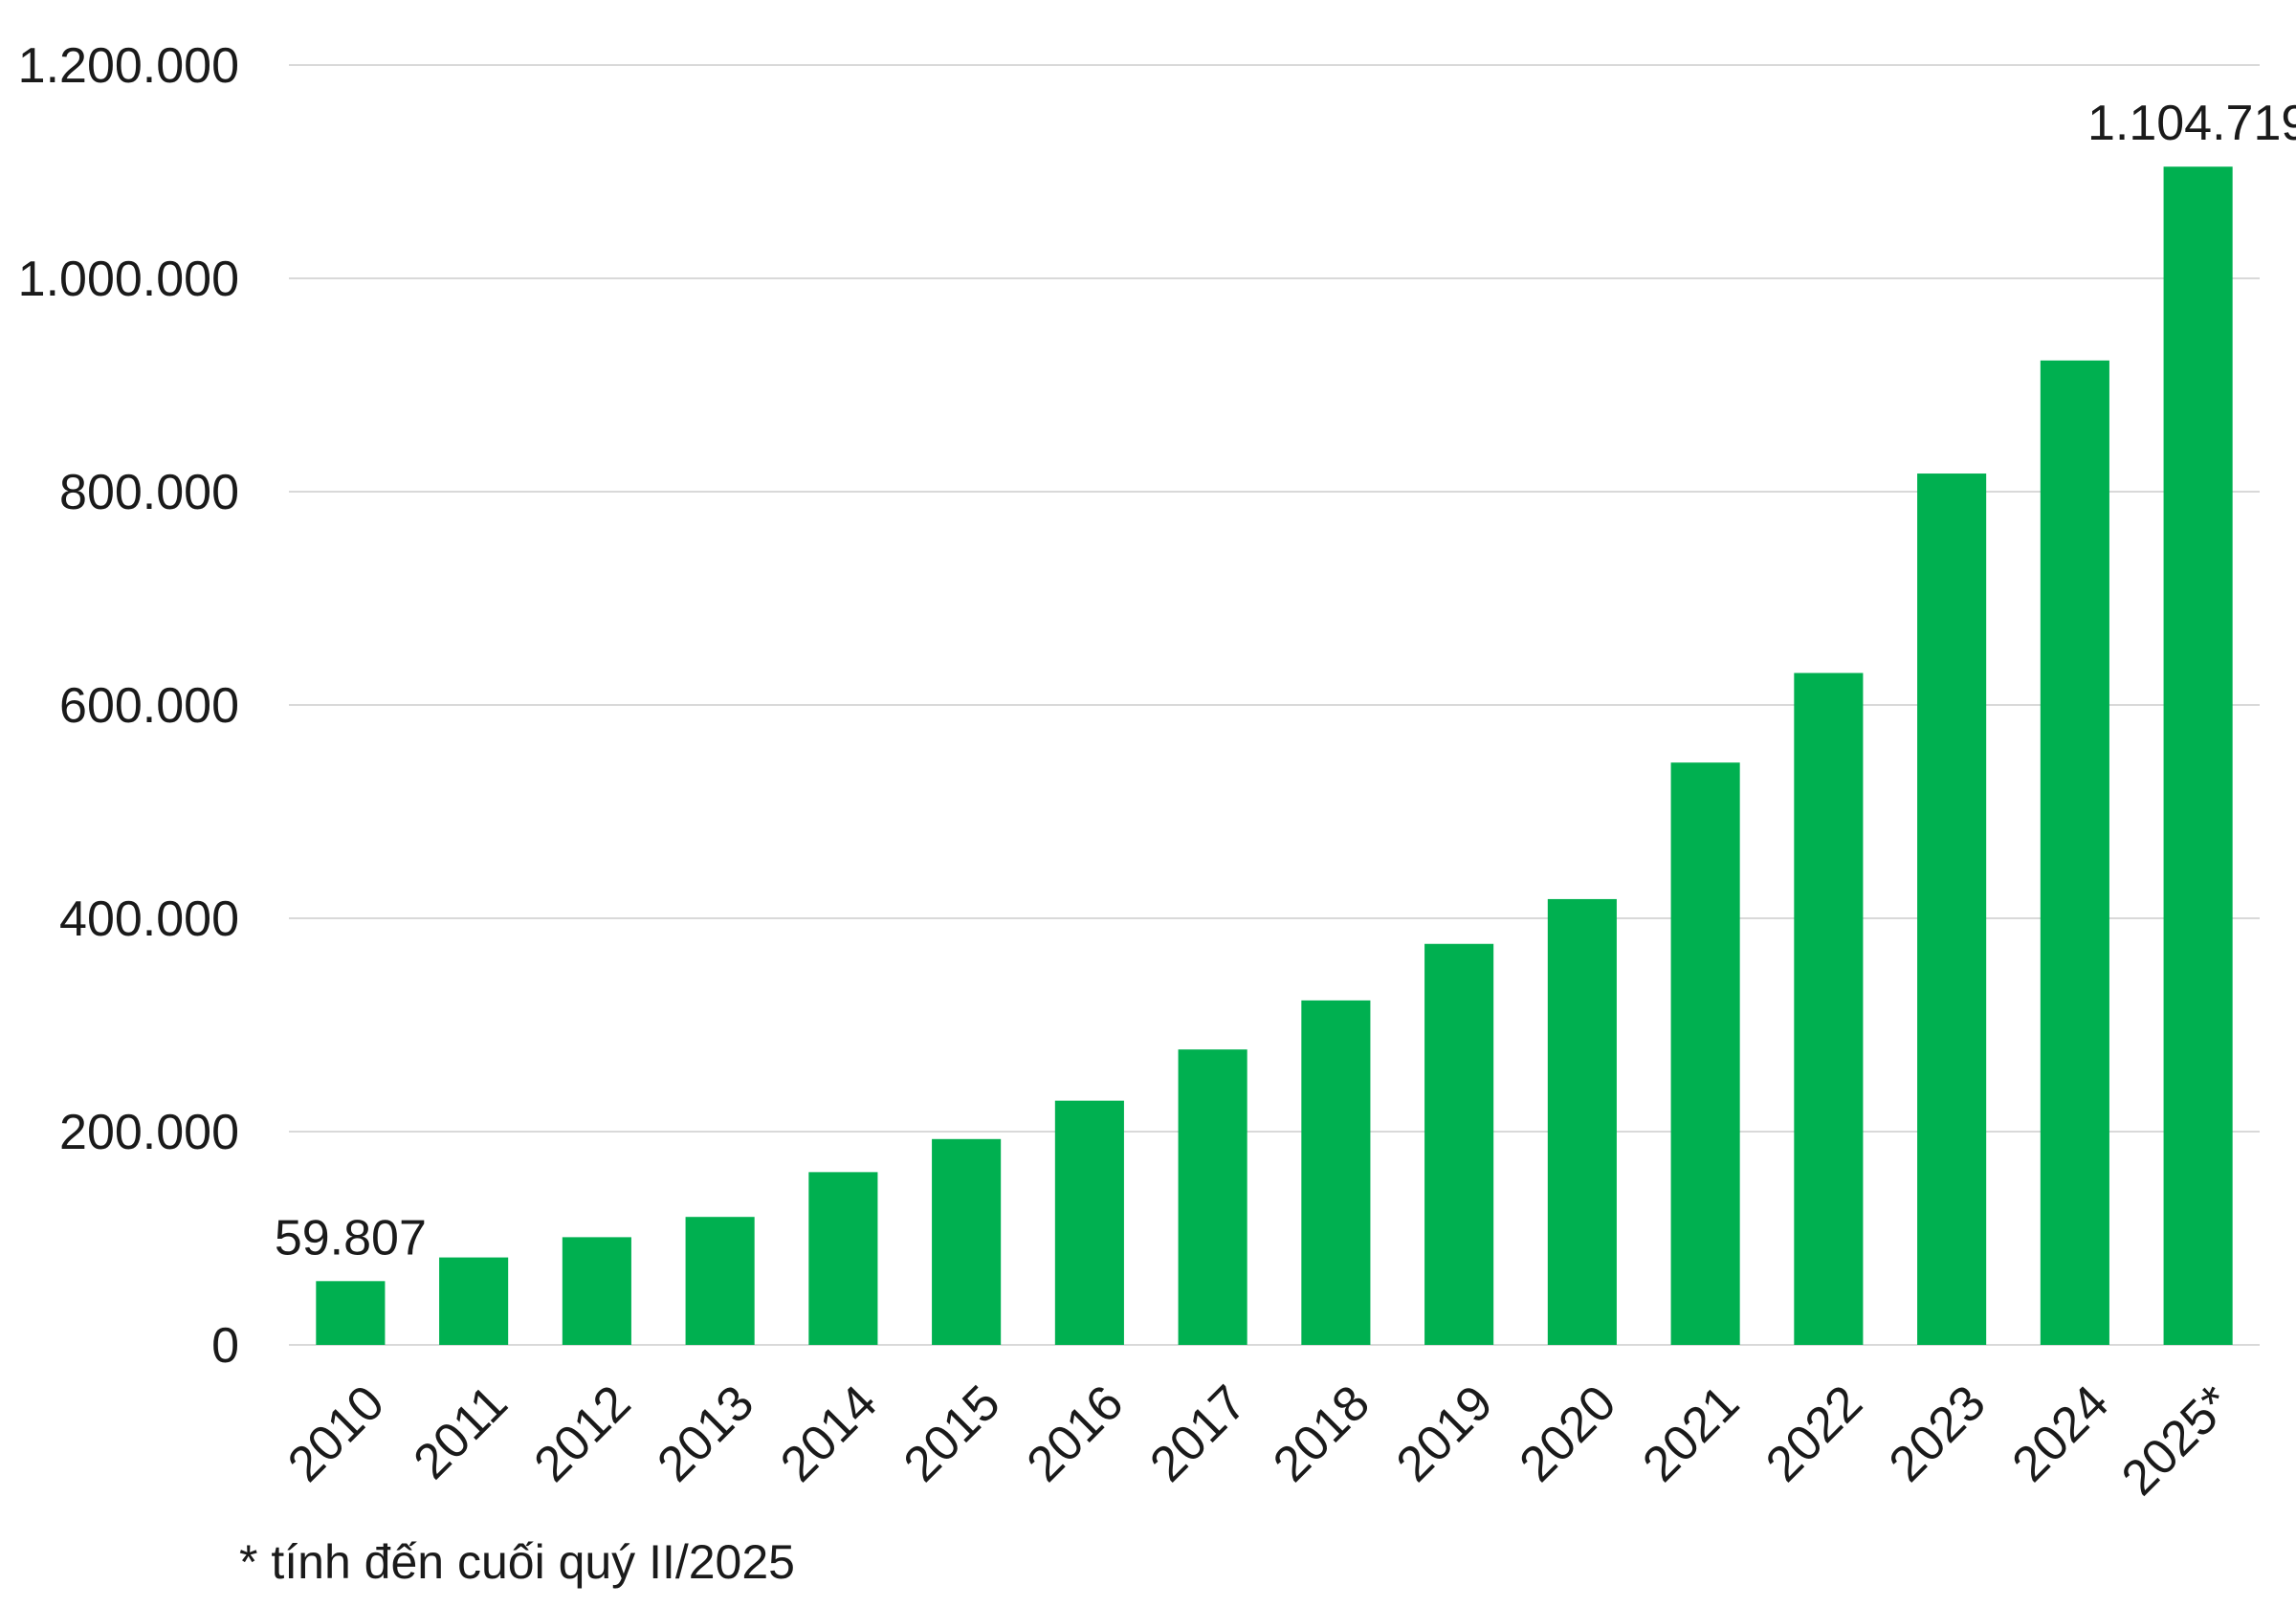  I want to click on bar-2013, so click(720, 1281).